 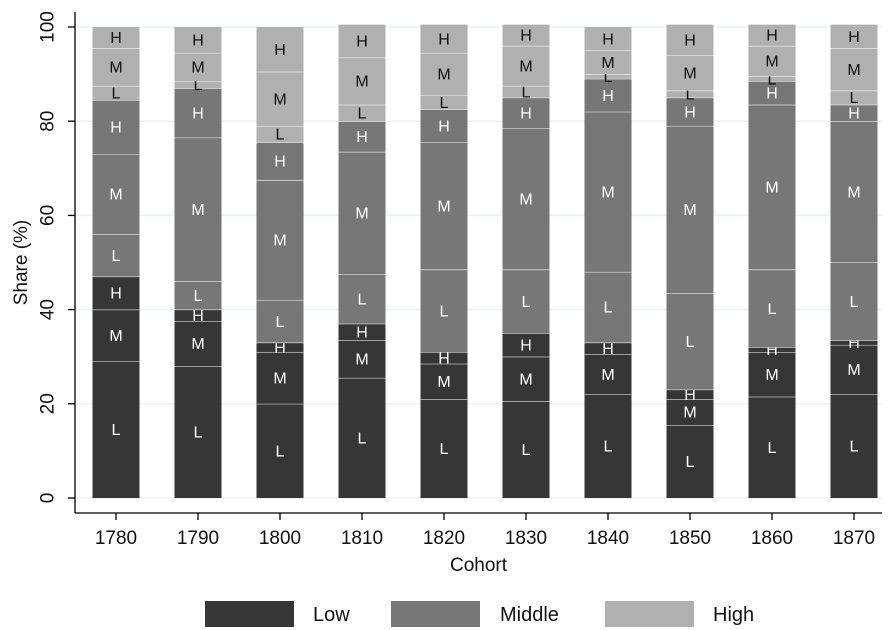 What do you see at coordinates (331, 615) in the screenshot?
I see `legend-label-low: Low` at bounding box center [331, 615].